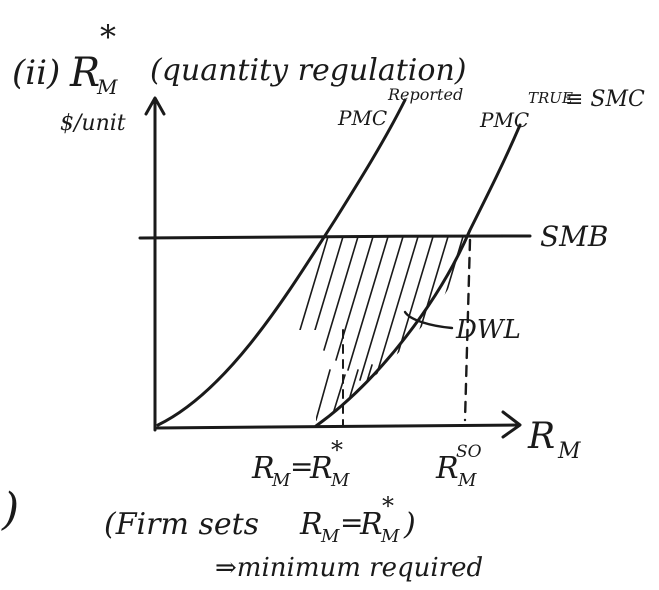 The width and height of the screenshot is (659, 590). I want to click on dwl-label: DWL, so click(488, 330).